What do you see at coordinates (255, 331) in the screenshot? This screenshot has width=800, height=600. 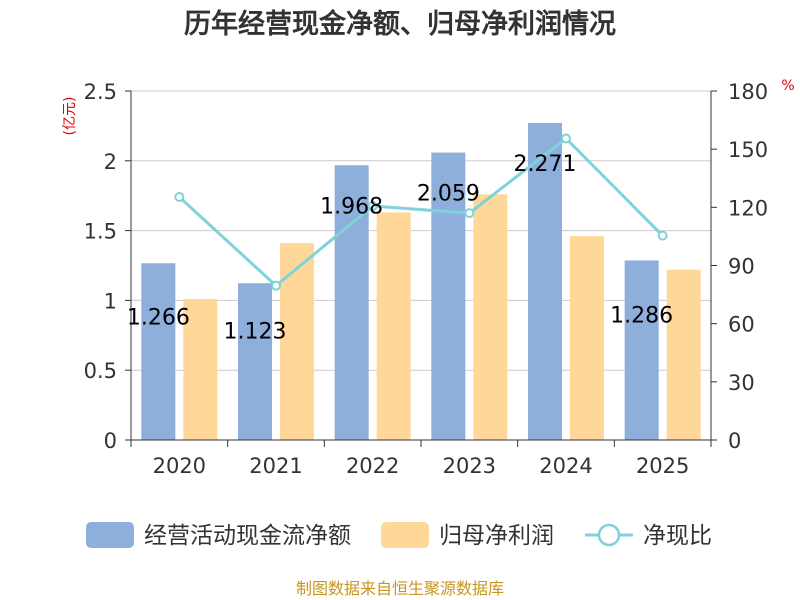 I see `bar-data-label: 1.123` at bounding box center [255, 331].